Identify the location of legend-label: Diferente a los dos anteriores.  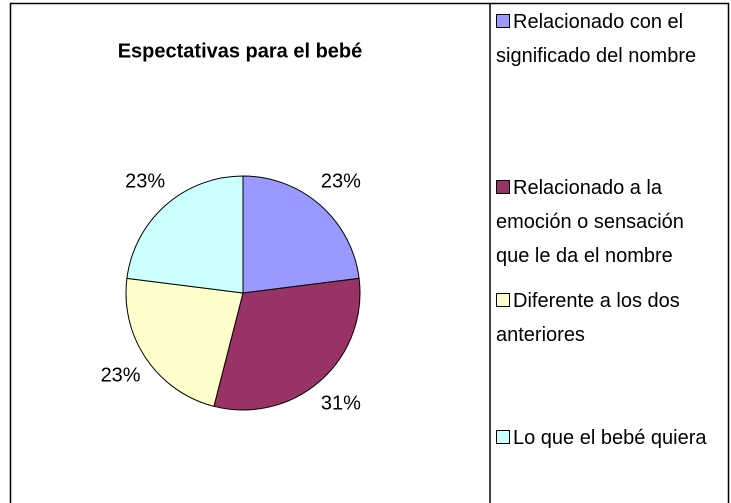
(588, 318).